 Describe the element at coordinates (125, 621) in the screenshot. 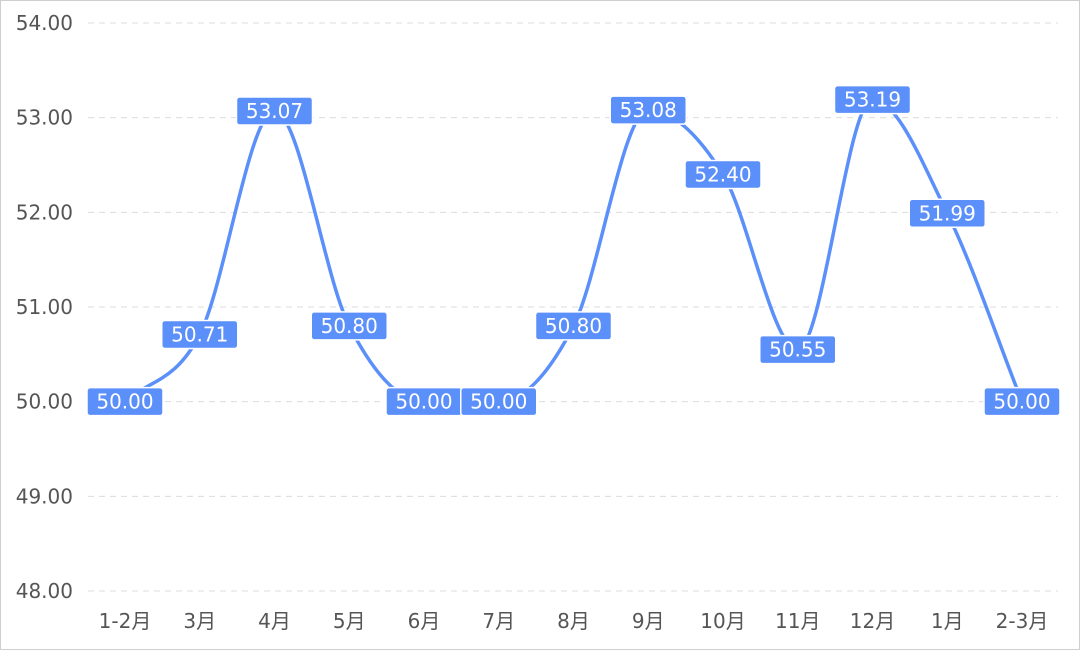

I see `x-tick-label: 1-2月` at that location.